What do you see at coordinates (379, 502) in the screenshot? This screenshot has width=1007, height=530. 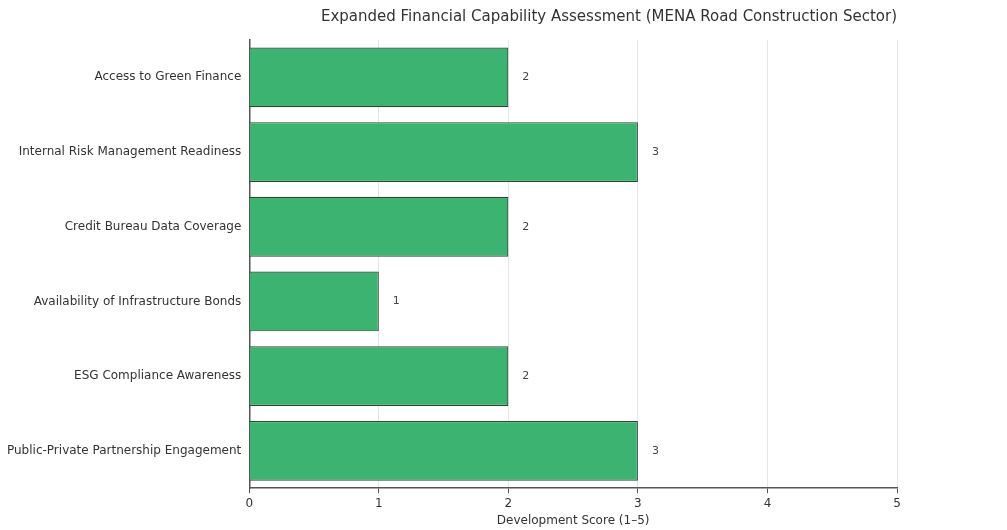 I see `x-tick-label: 1` at bounding box center [379, 502].